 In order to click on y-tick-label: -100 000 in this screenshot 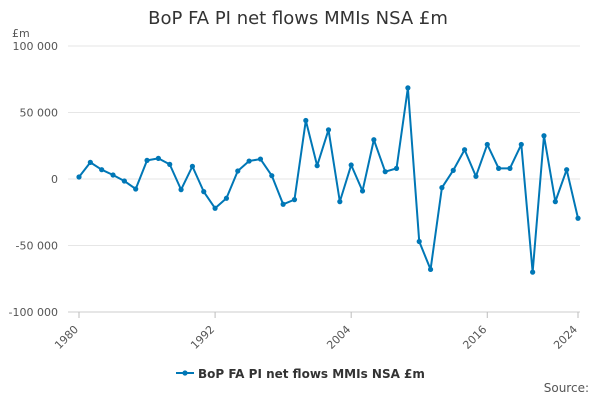, I will do `click(33, 312)`.